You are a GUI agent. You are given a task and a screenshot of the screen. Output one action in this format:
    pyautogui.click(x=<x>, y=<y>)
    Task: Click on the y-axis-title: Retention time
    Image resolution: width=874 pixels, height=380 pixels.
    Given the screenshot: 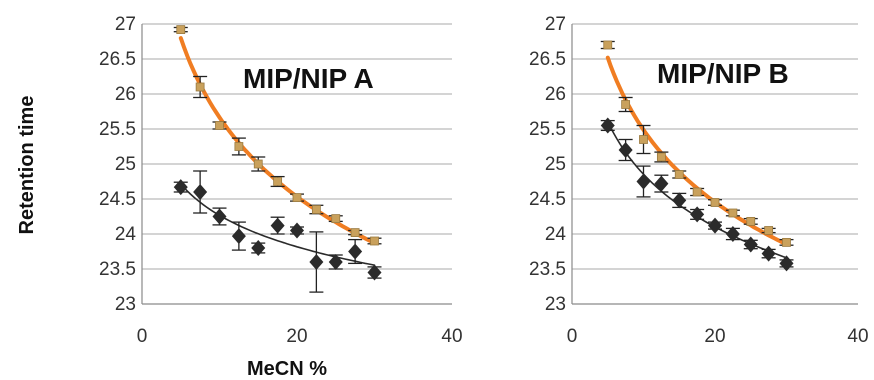 What is the action you would take?
    pyautogui.click(x=27, y=165)
    